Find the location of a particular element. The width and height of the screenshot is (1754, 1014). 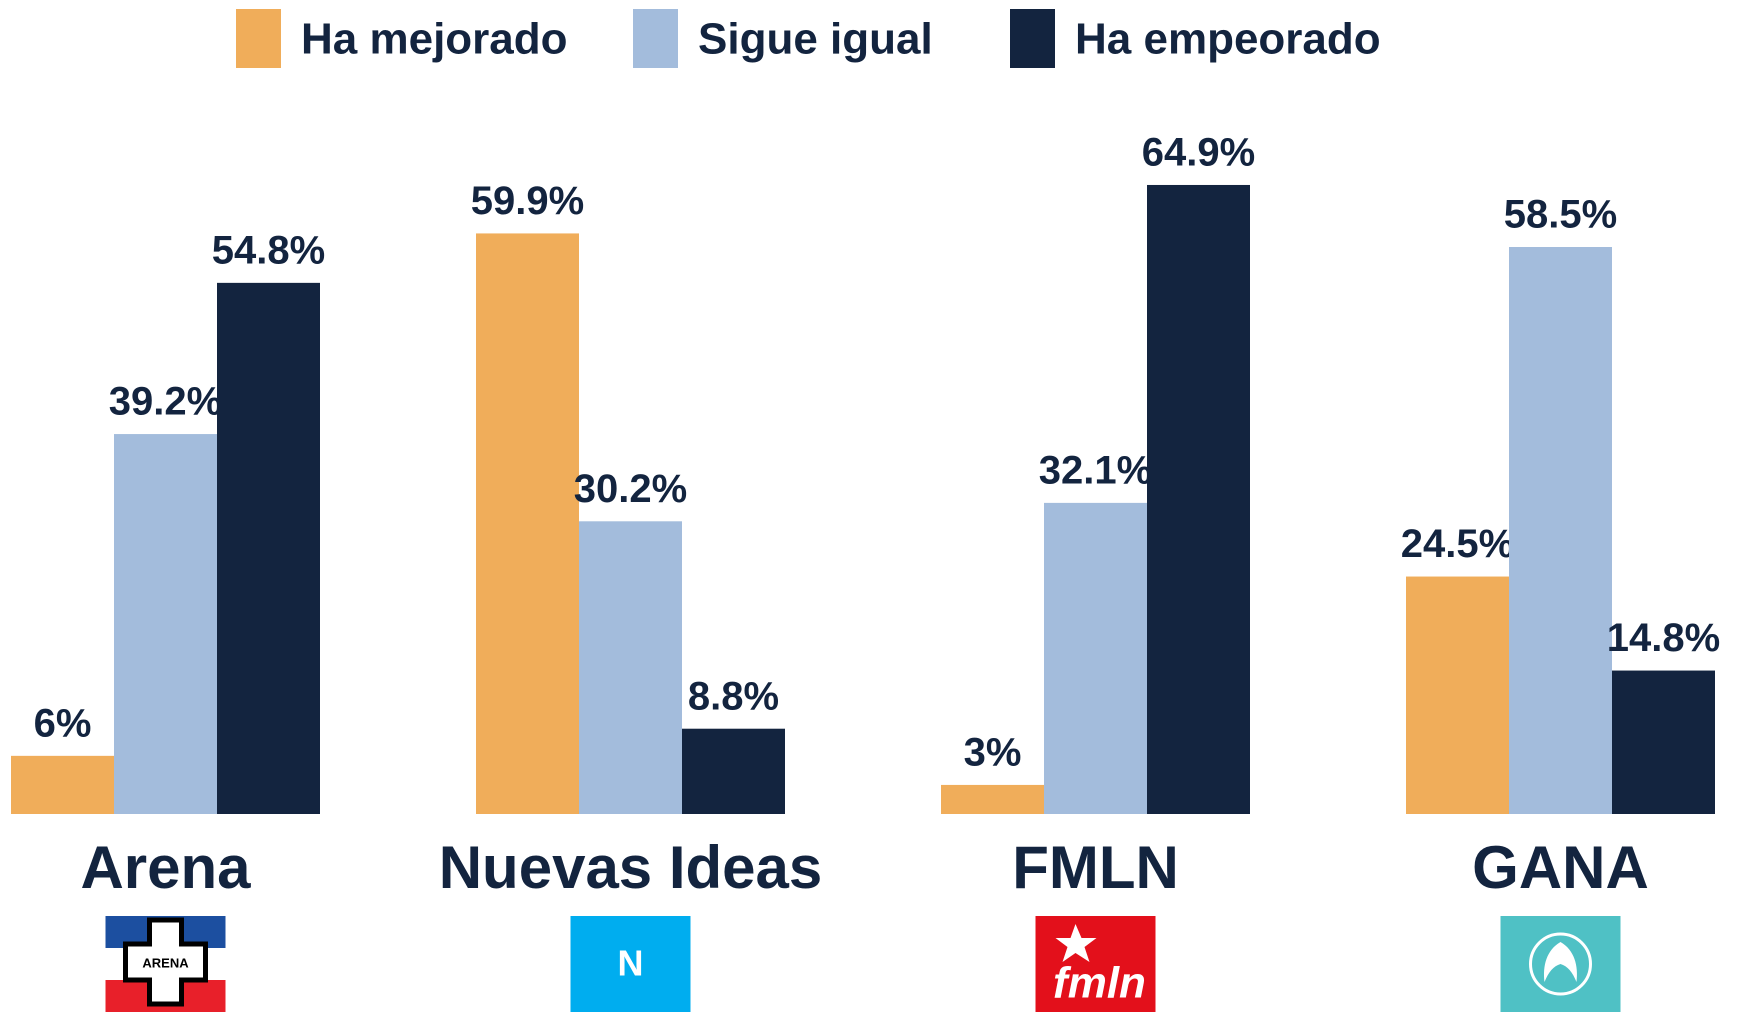

party-logo: ARENA is located at coordinates (165, 964).